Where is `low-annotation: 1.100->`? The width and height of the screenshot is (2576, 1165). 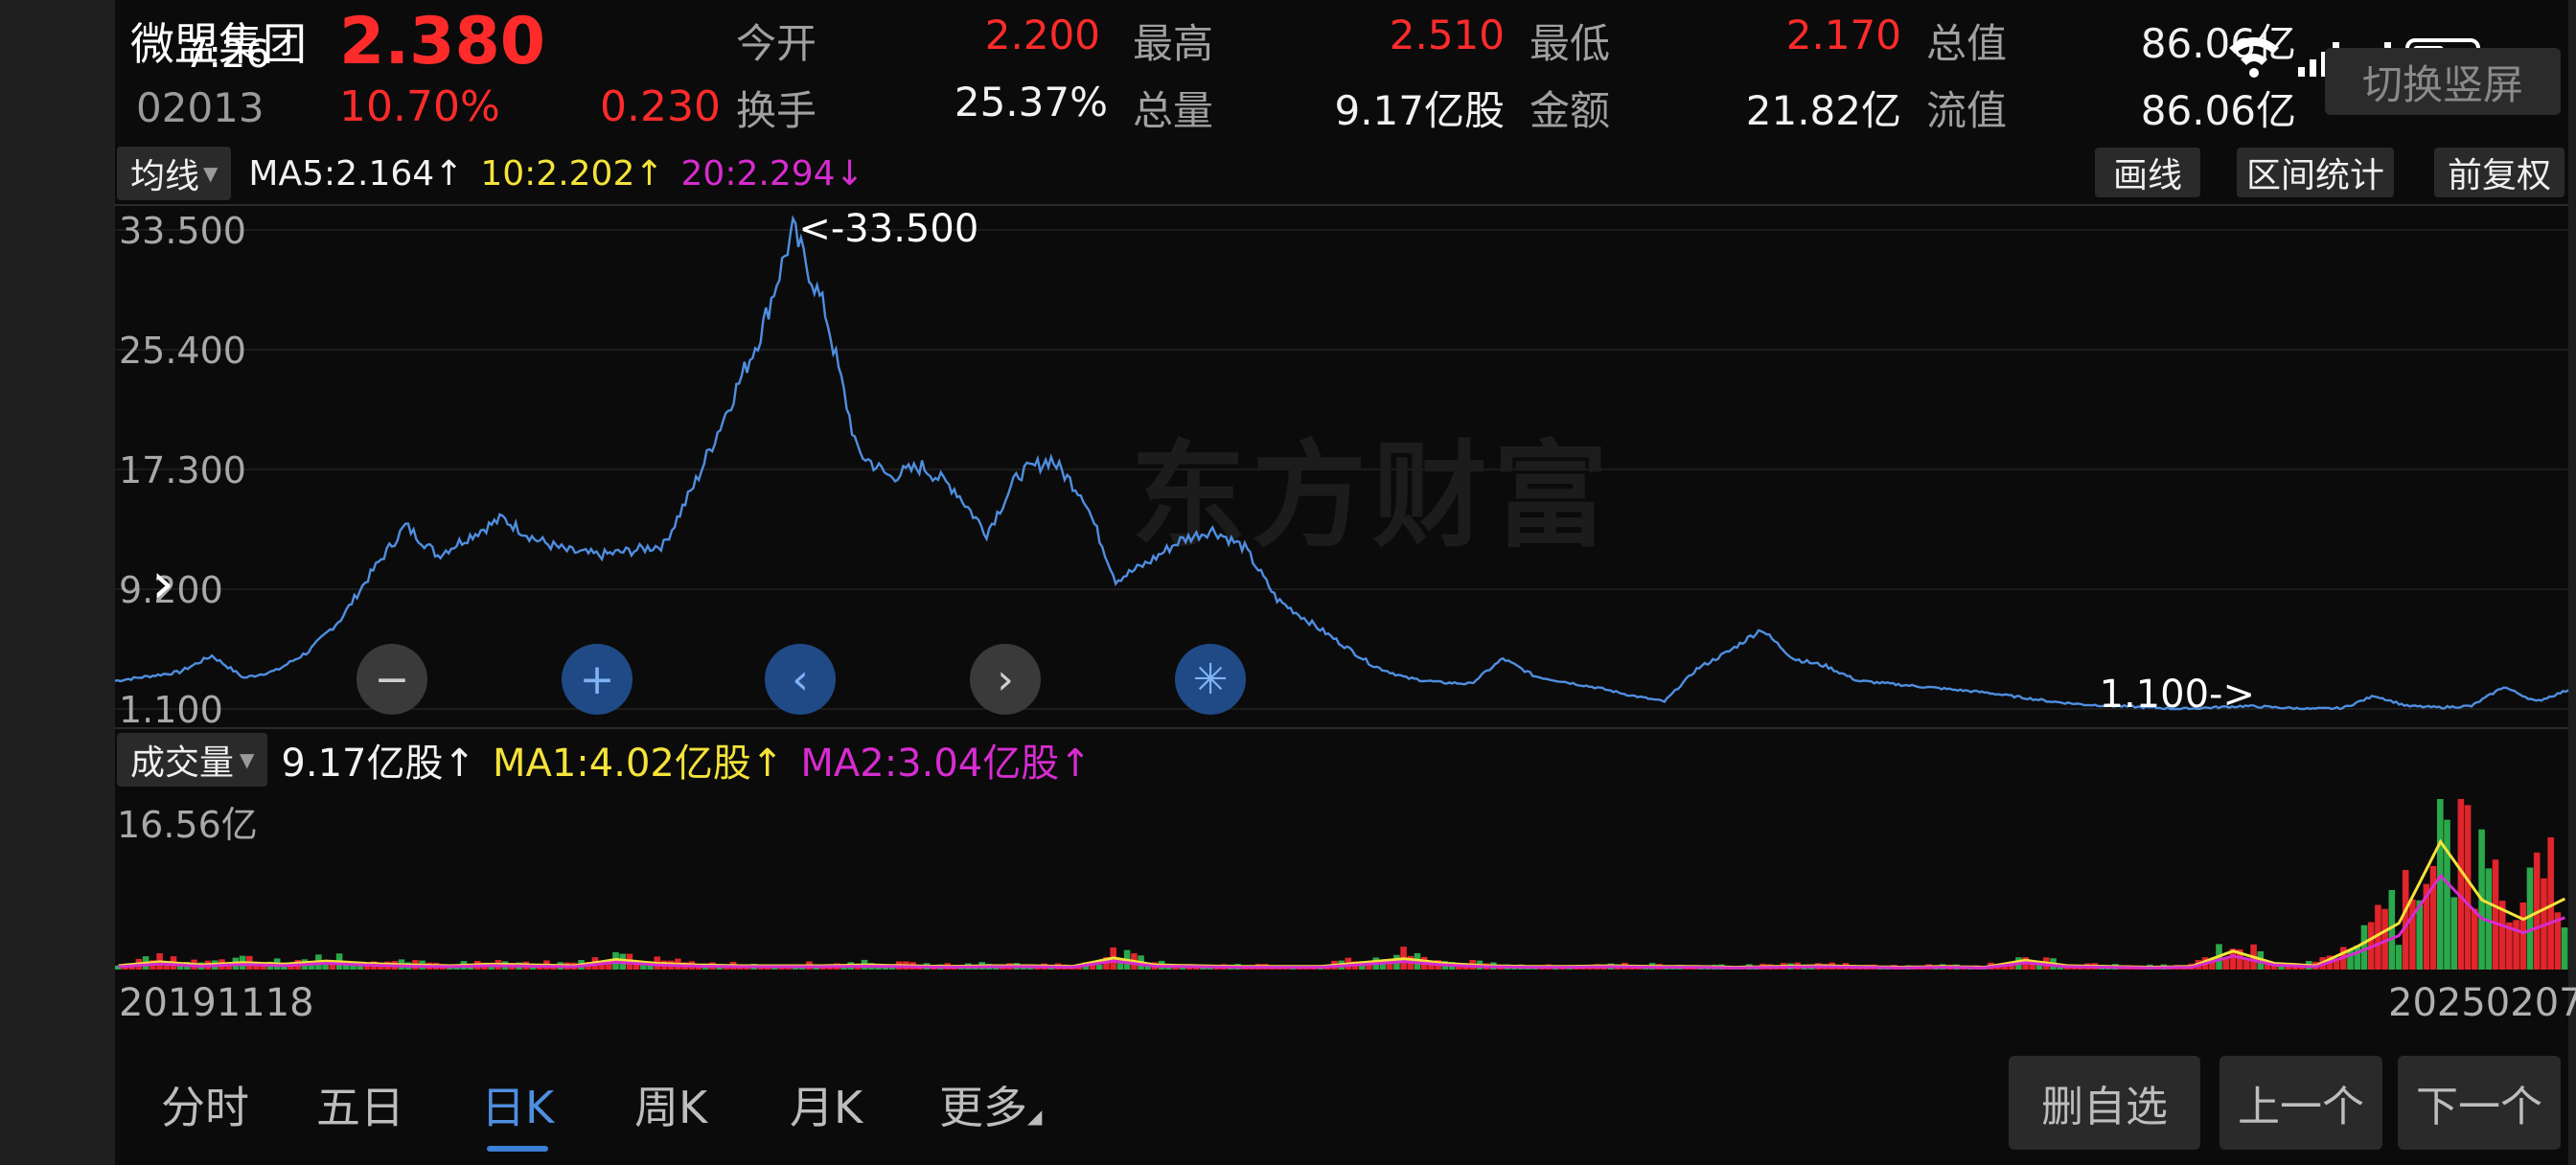
low-annotation: 1.100-> is located at coordinates (2177, 695).